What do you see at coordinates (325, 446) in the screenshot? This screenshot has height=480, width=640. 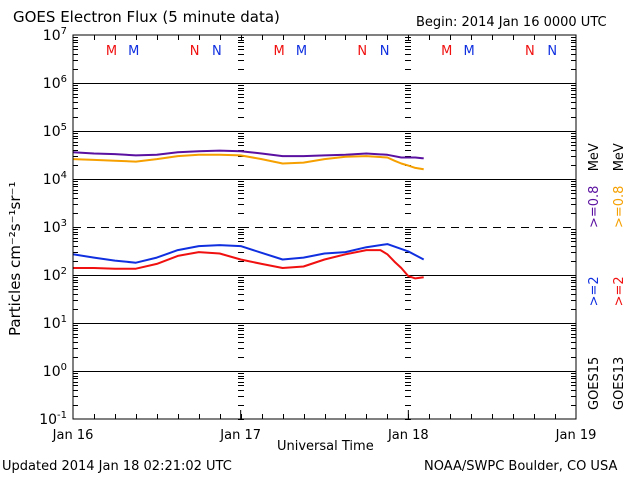 I see `x-axis-label: Universal Time` at bounding box center [325, 446].